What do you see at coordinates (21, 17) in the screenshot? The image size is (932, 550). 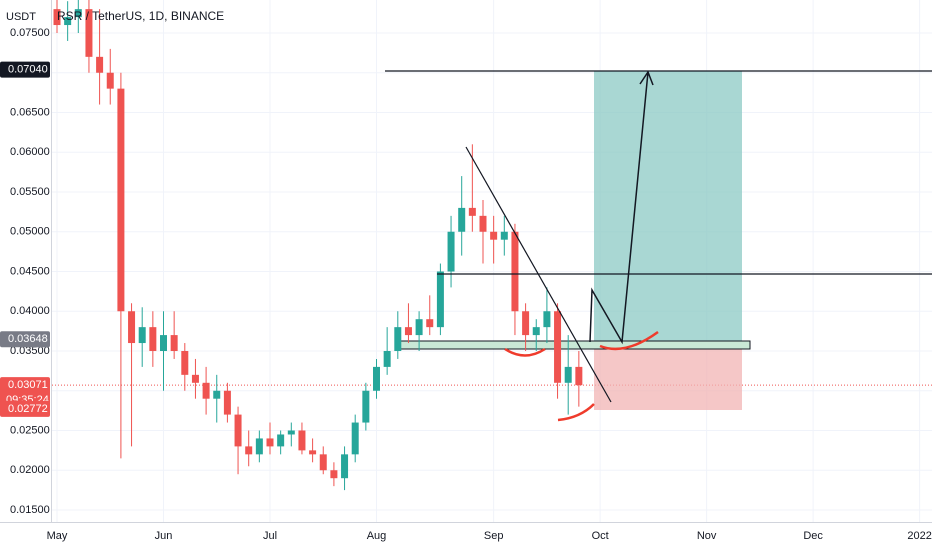 I see `axis-unit: USDT` at bounding box center [21, 17].